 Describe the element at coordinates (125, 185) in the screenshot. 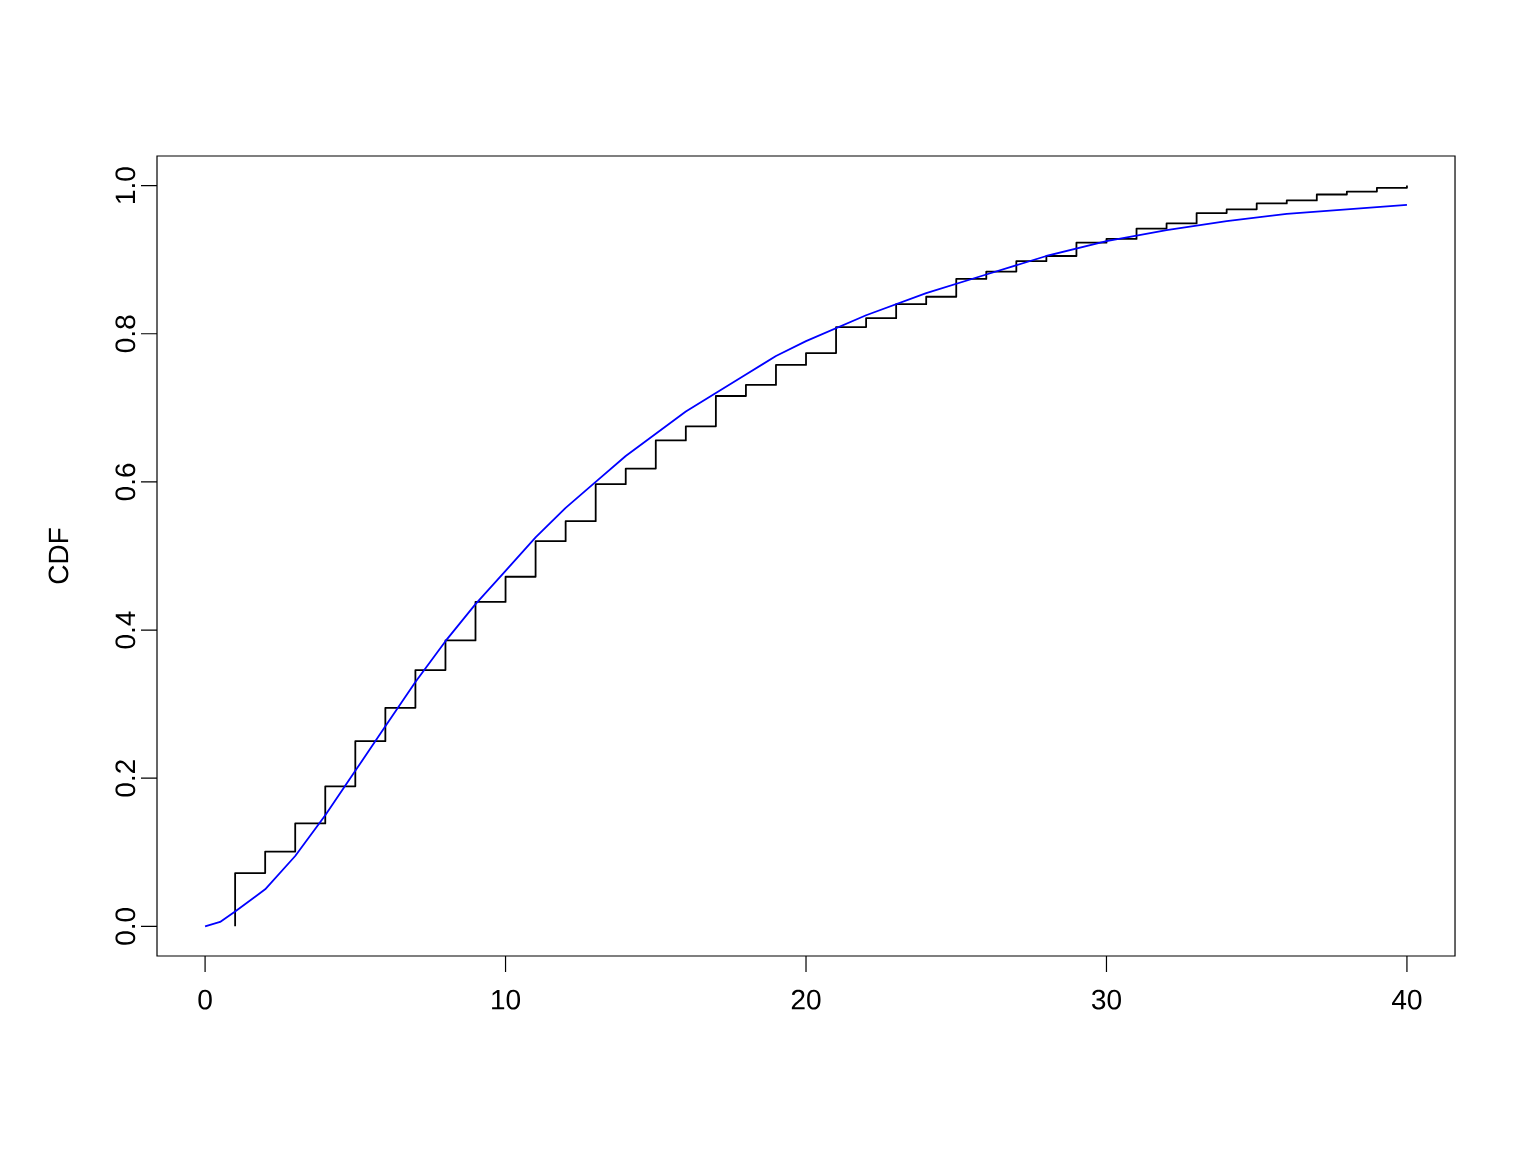

I see `y-tick-label: 1.0` at that location.